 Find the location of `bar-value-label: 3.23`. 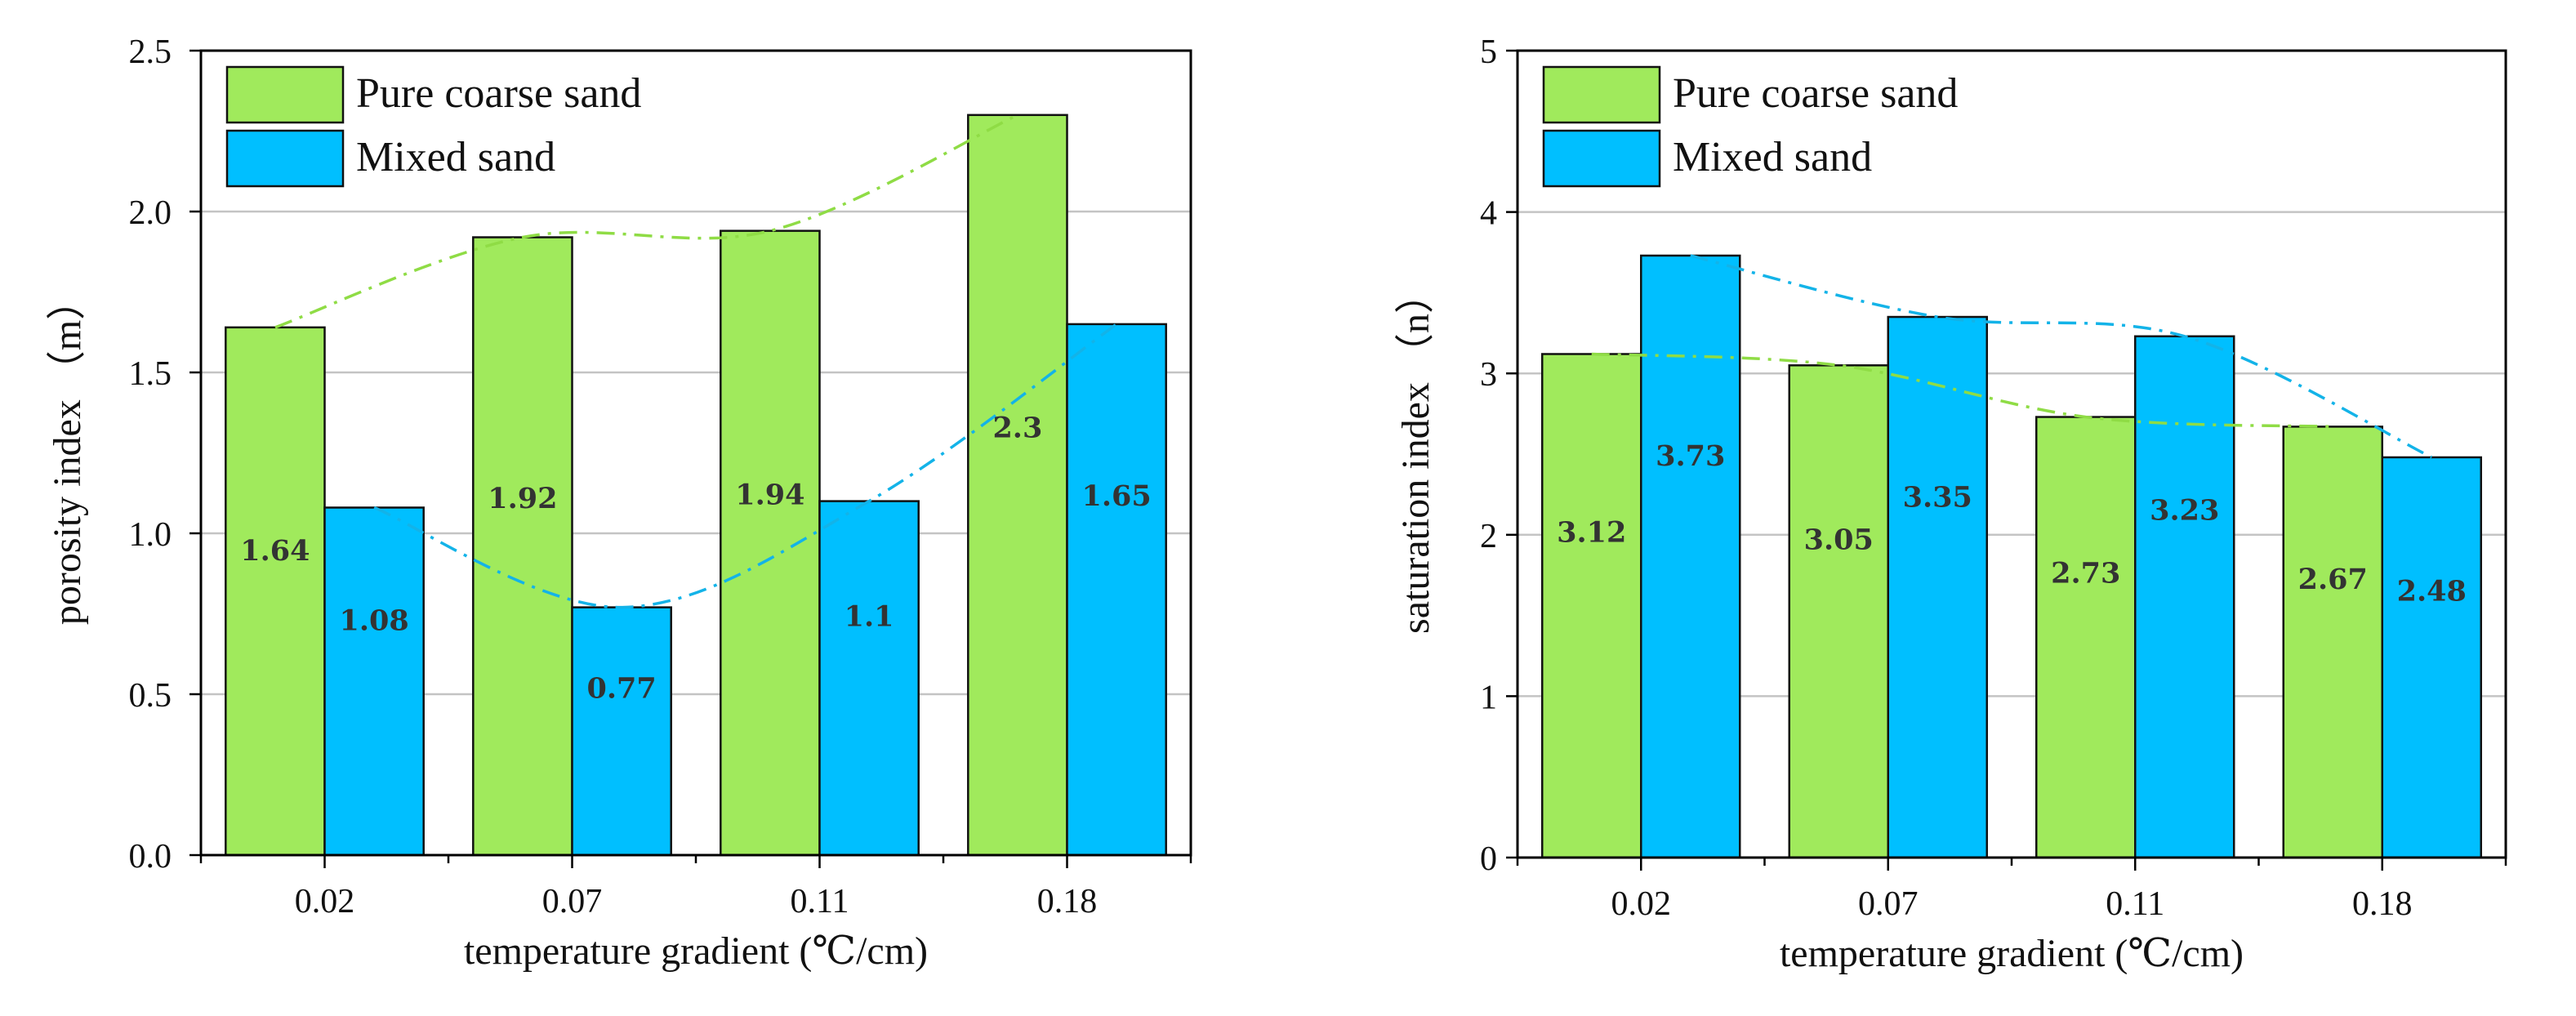

bar-value-label: 3.23 is located at coordinates (2184, 510).